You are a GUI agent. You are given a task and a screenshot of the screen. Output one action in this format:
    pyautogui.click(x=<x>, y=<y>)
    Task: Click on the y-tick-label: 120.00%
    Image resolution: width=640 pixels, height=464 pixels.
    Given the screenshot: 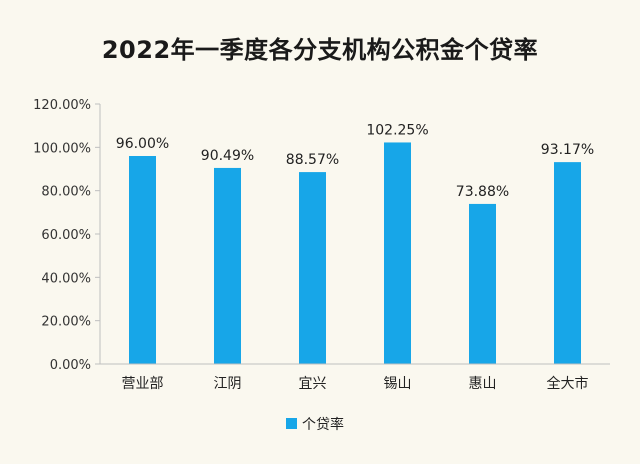 What is the action you would take?
    pyautogui.click(x=62, y=105)
    